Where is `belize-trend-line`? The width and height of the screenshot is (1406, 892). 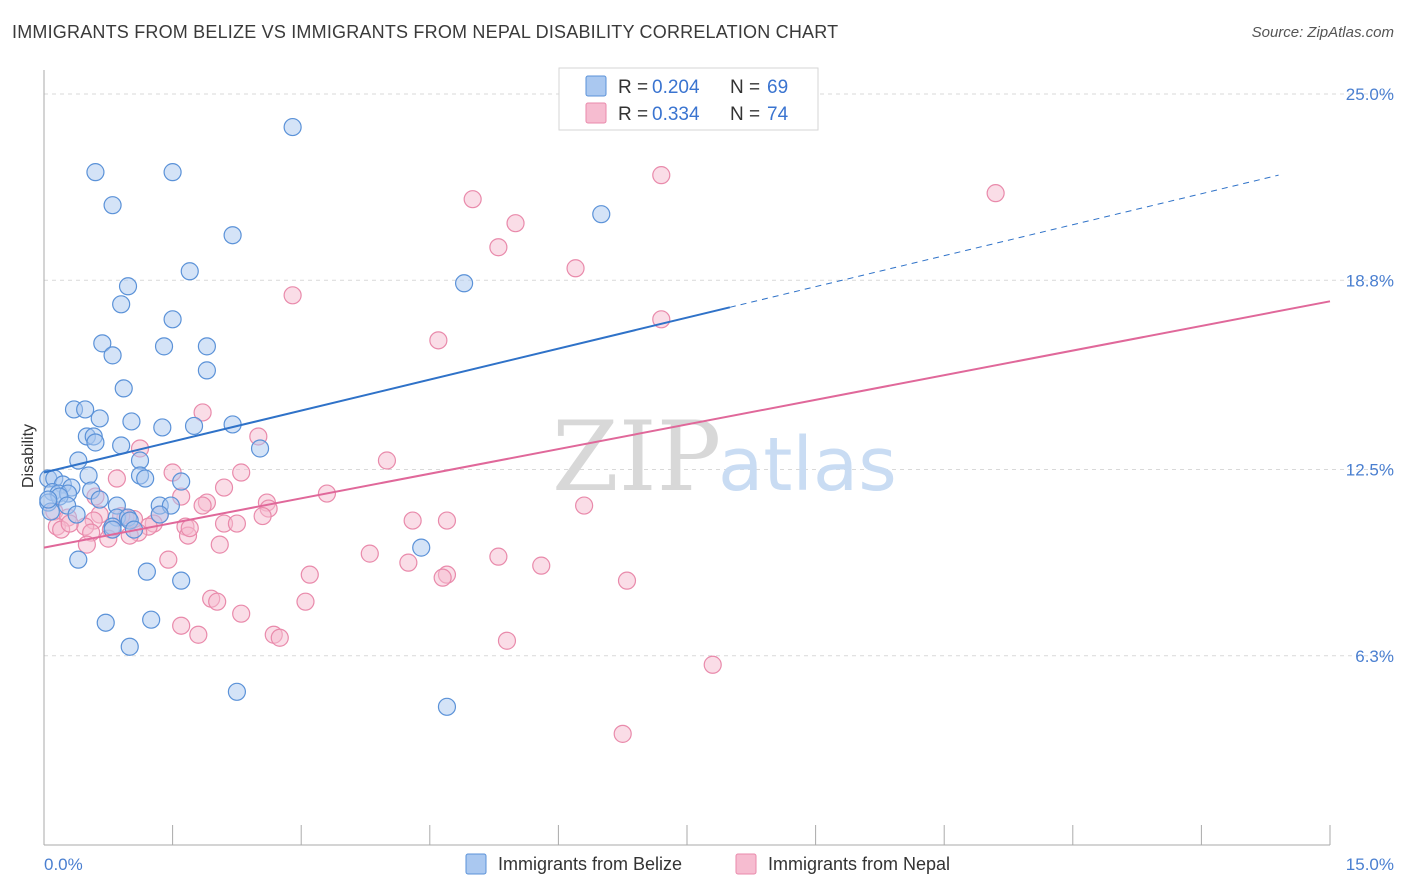
belize-trend-line is located at coordinates (387, 390).